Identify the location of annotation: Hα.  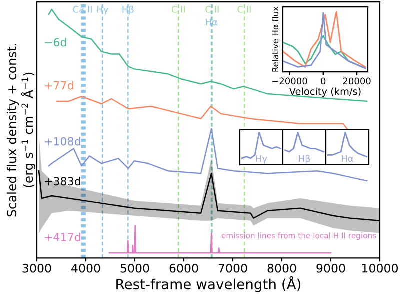
(348, 158).